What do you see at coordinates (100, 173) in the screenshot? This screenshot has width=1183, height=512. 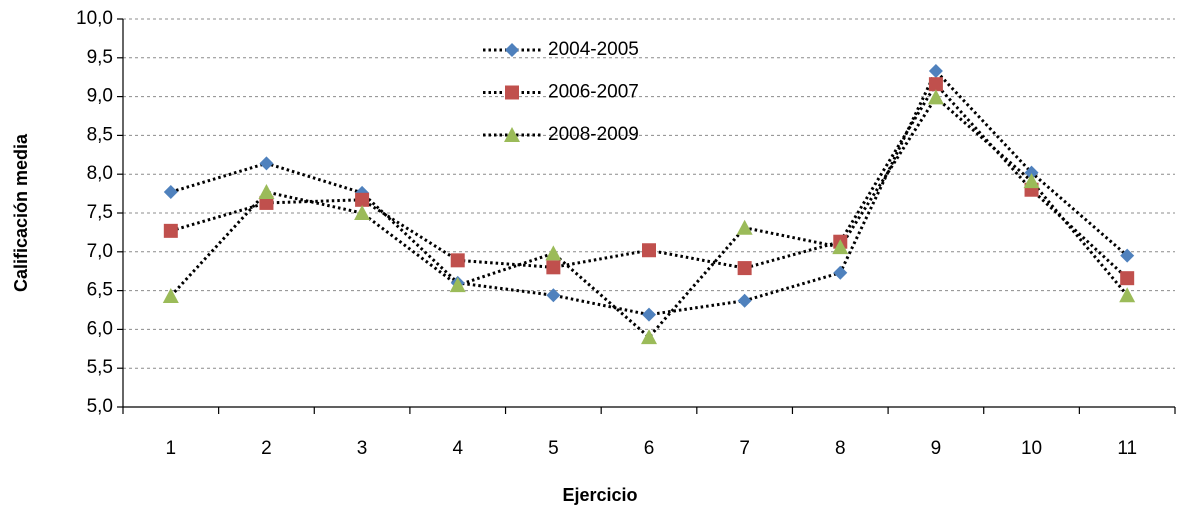 I see `y-tick-label: 8,0` at bounding box center [100, 173].